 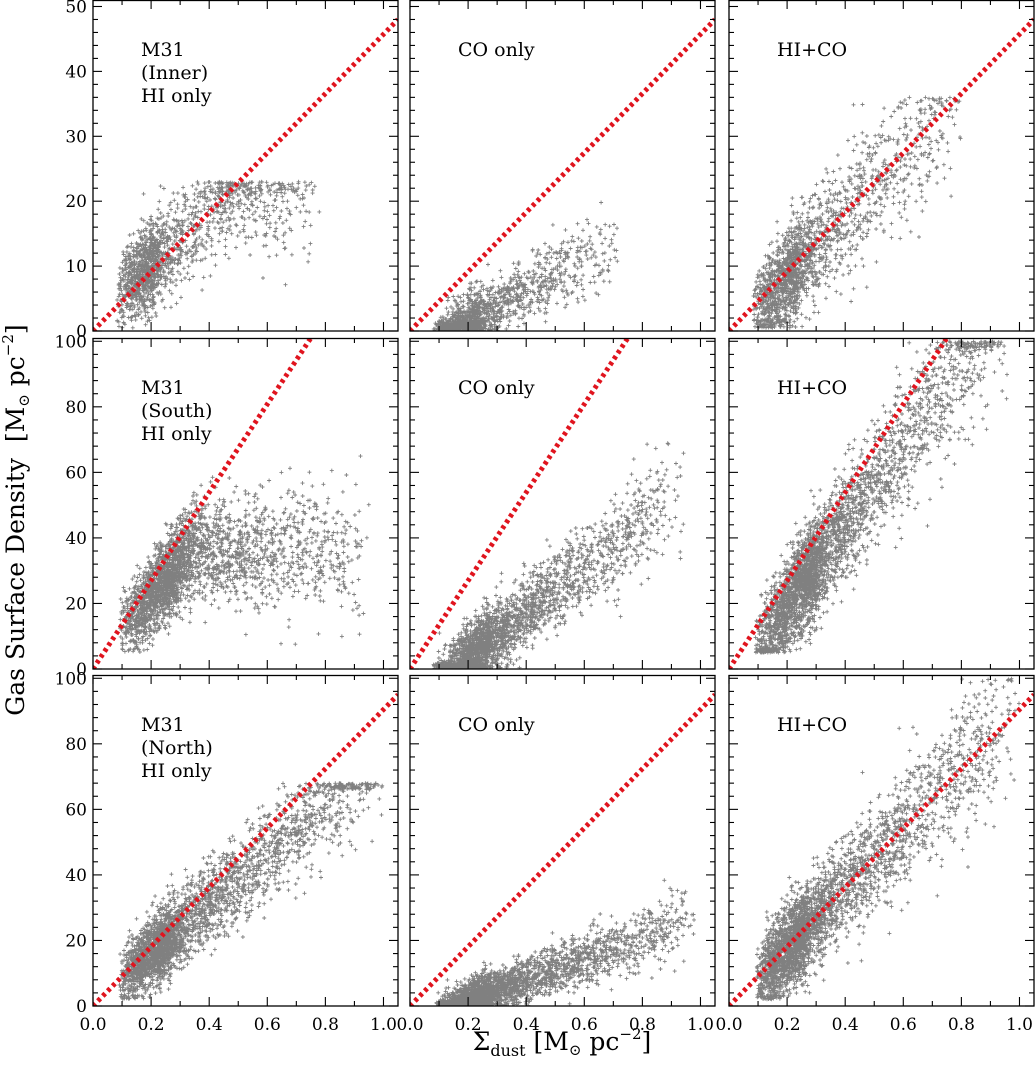 What do you see at coordinates (325, 1025) in the screenshot?
I see `panel-r2-c0-xtick-label-4: 0.8` at bounding box center [325, 1025].